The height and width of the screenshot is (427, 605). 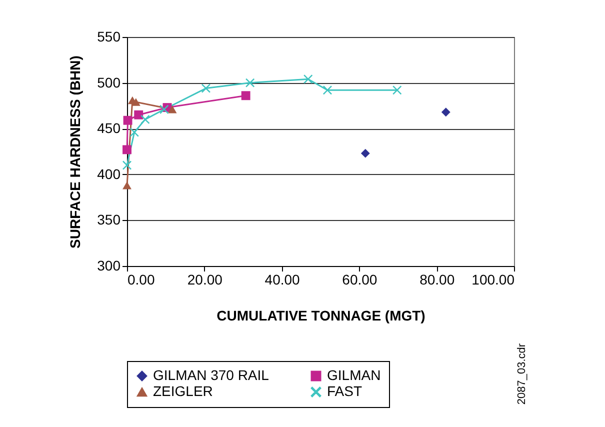 What do you see at coordinates (360, 280) in the screenshot?
I see `x-tick-label: 60.00` at bounding box center [360, 280].